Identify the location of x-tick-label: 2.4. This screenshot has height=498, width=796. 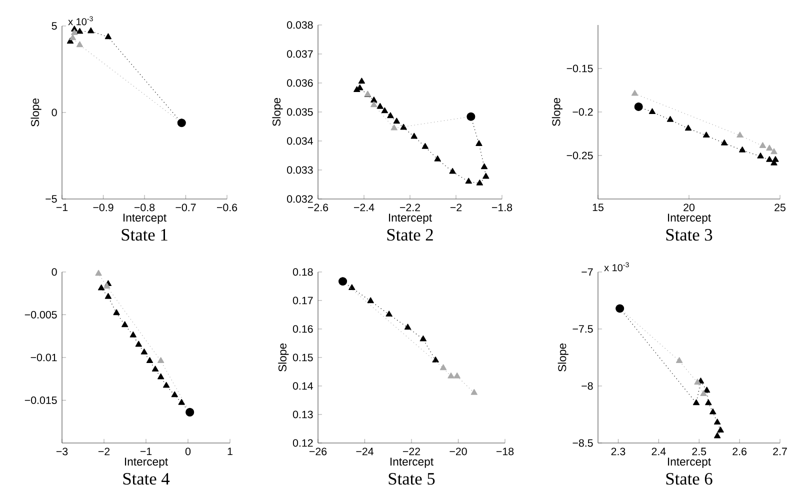
(659, 452).